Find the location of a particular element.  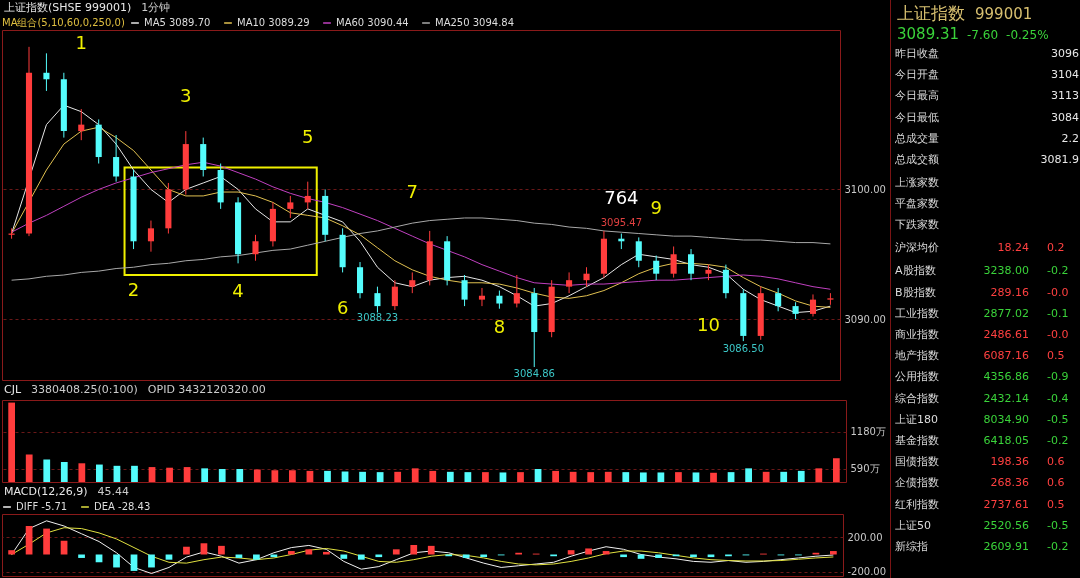

annotation: 9 is located at coordinates (656, 207).